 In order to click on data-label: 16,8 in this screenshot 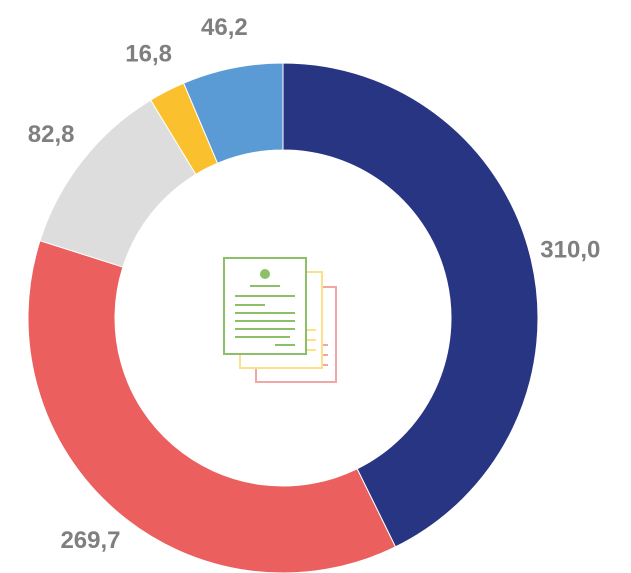, I will do `click(148, 54)`.